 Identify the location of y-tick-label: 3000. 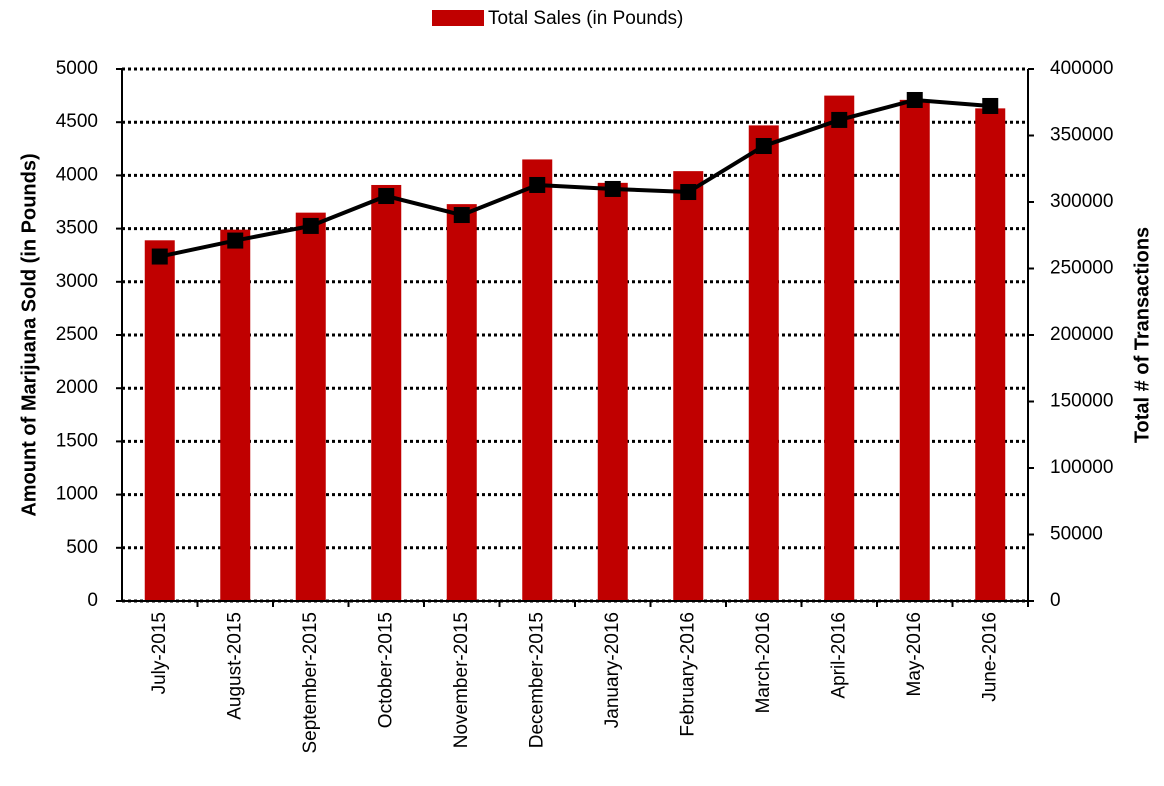
(77, 281).